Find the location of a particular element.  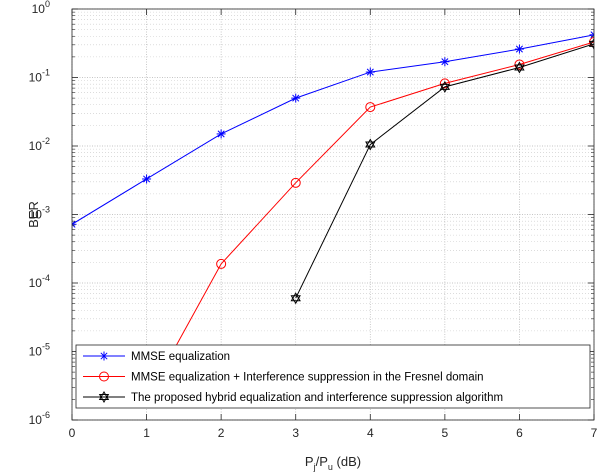

x-tick-label: 0 is located at coordinates (72, 433).